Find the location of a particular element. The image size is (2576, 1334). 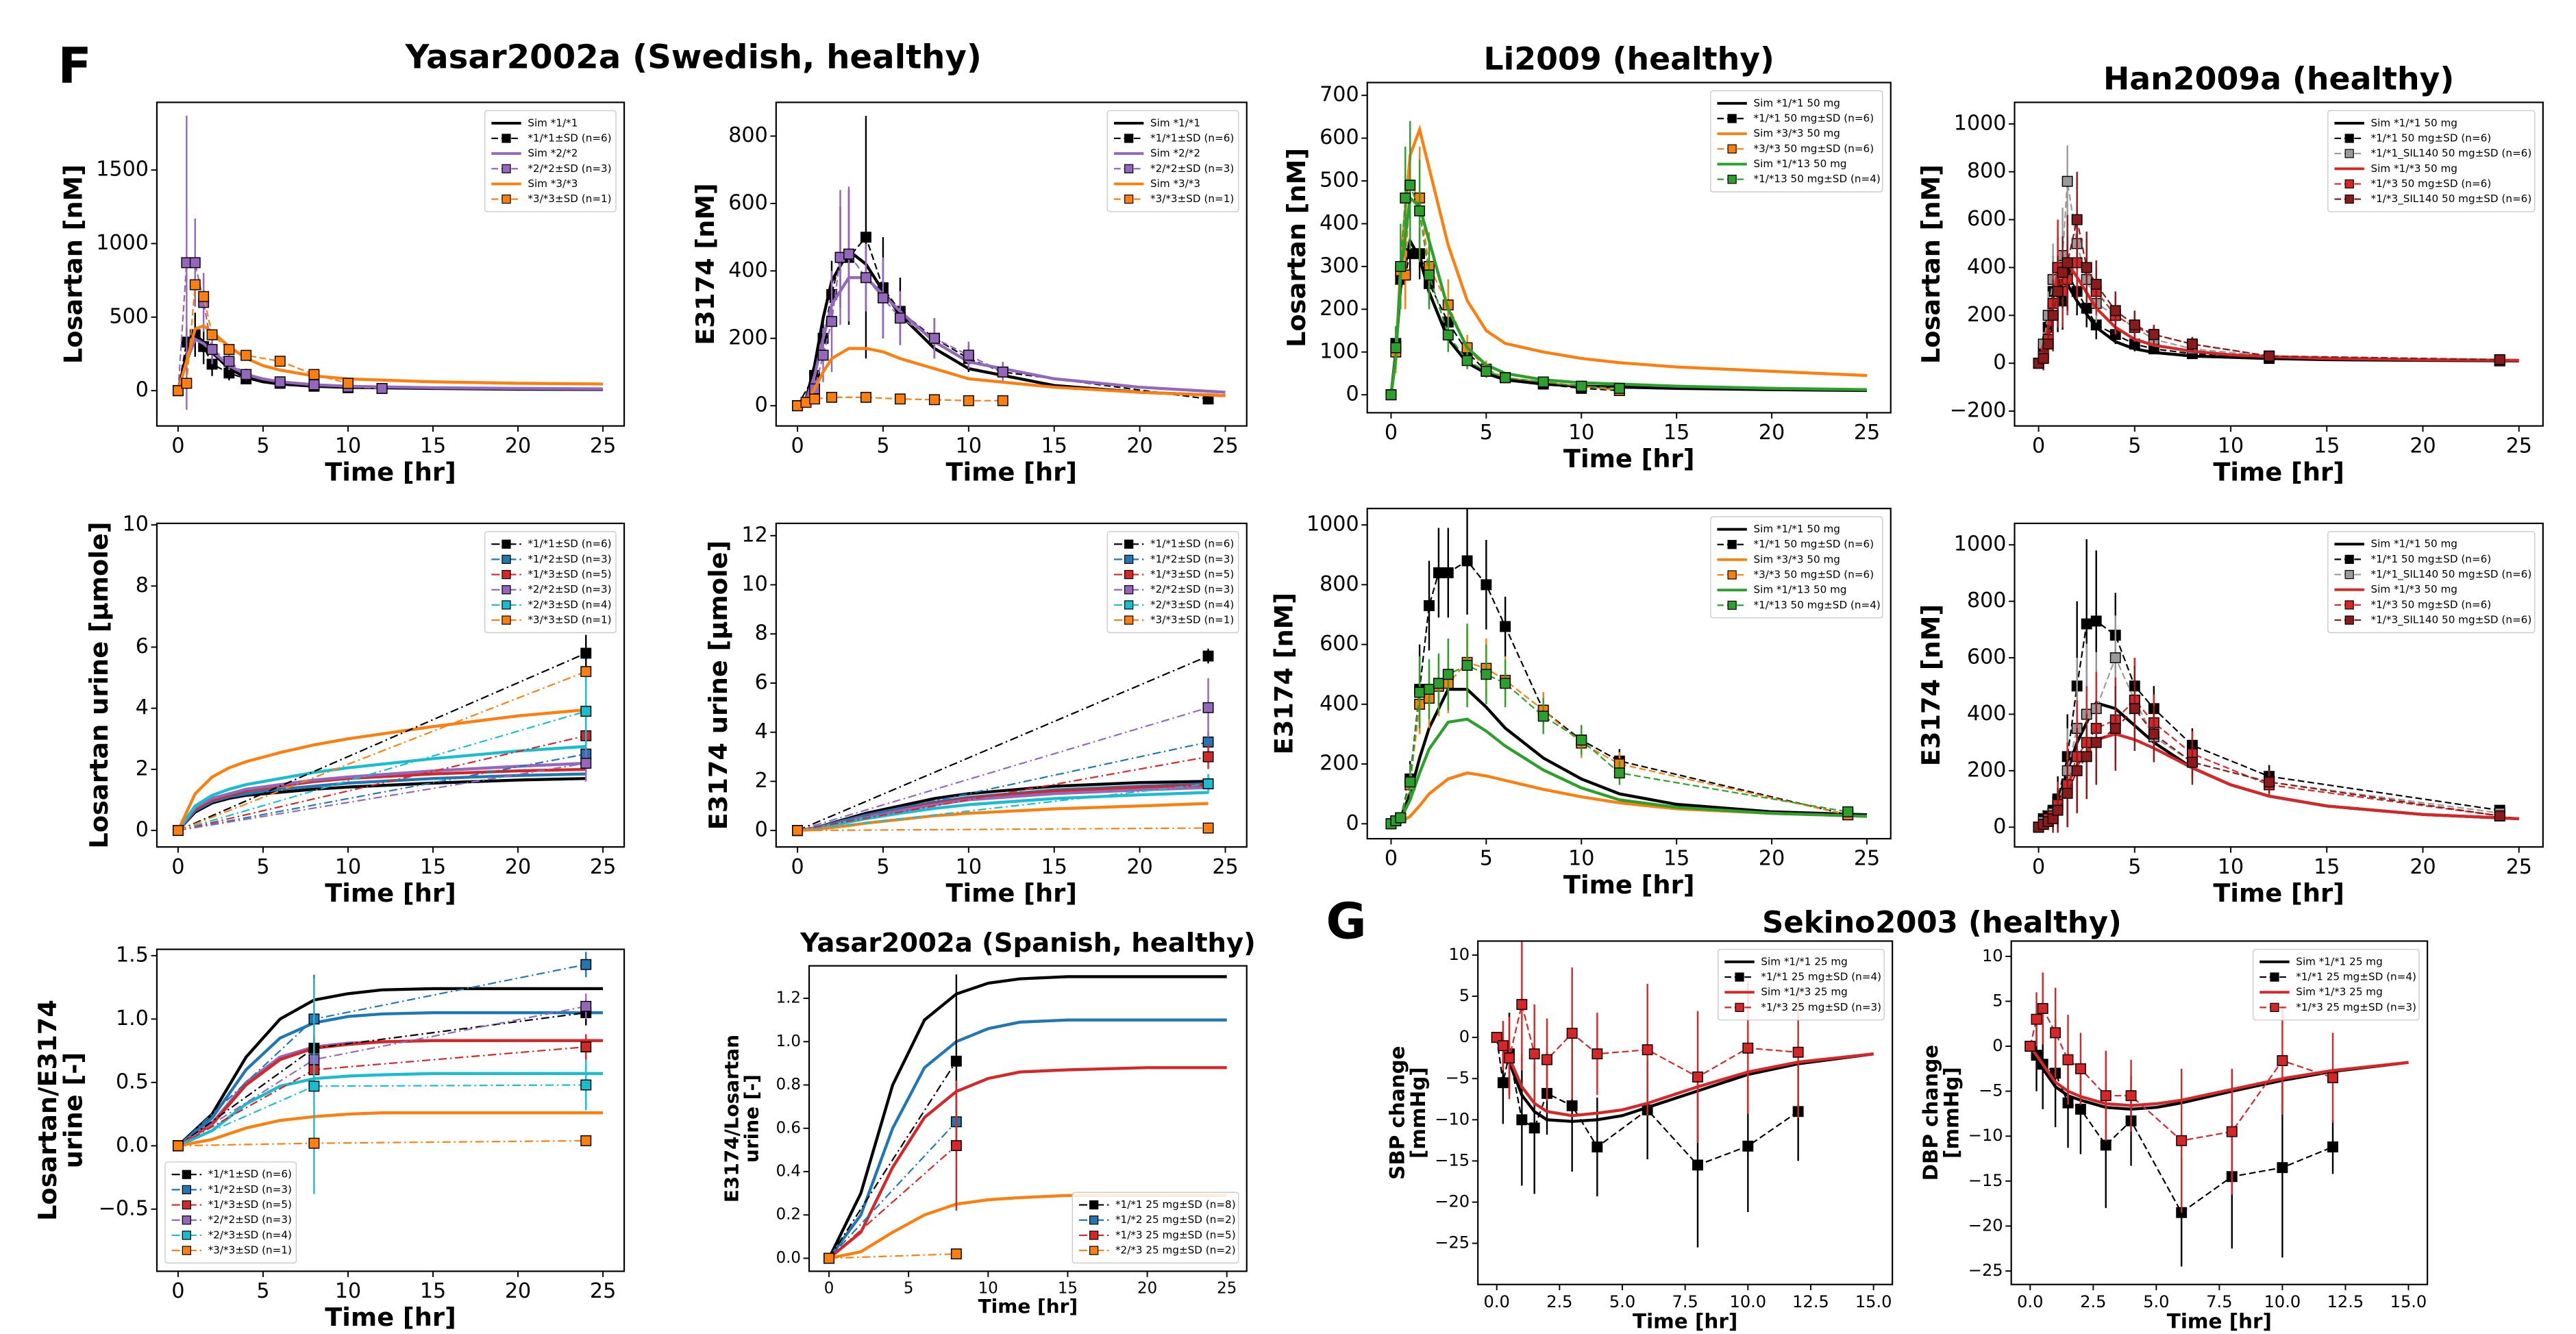

y-tick-label: 100 is located at coordinates (1339, 351).